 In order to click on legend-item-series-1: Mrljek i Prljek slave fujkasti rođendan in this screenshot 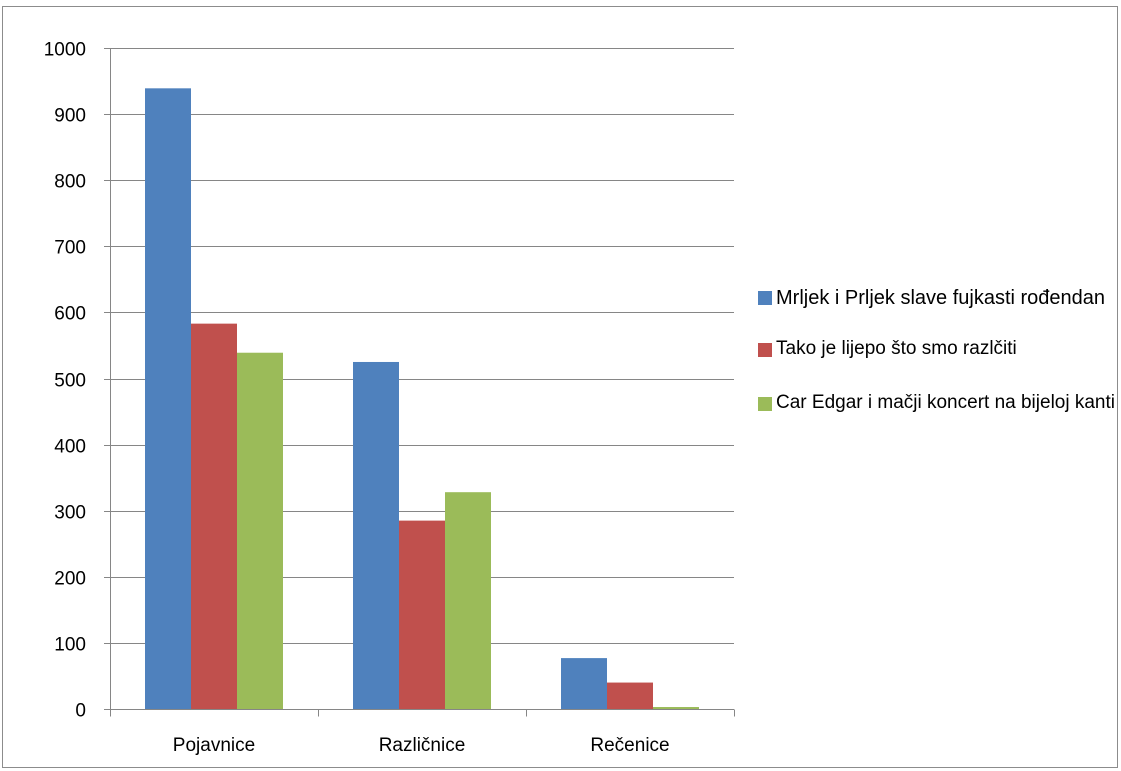, I will do `click(938, 298)`.